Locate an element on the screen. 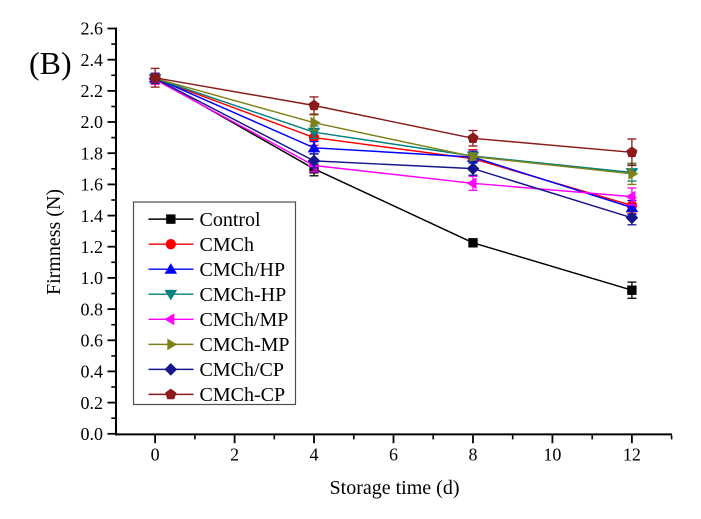  svg-text: 10 is located at coordinates (552, 455).